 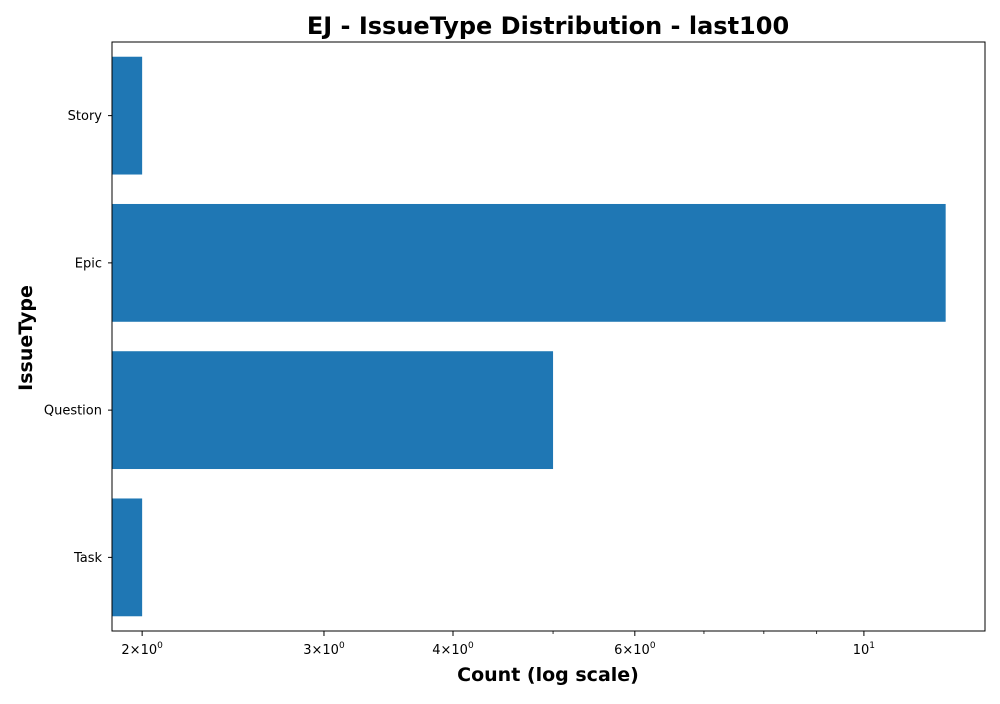 What do you see at coordinates (529, 262) in the screenshot?
I see `bar-epic` at bounding box center [529, 262].